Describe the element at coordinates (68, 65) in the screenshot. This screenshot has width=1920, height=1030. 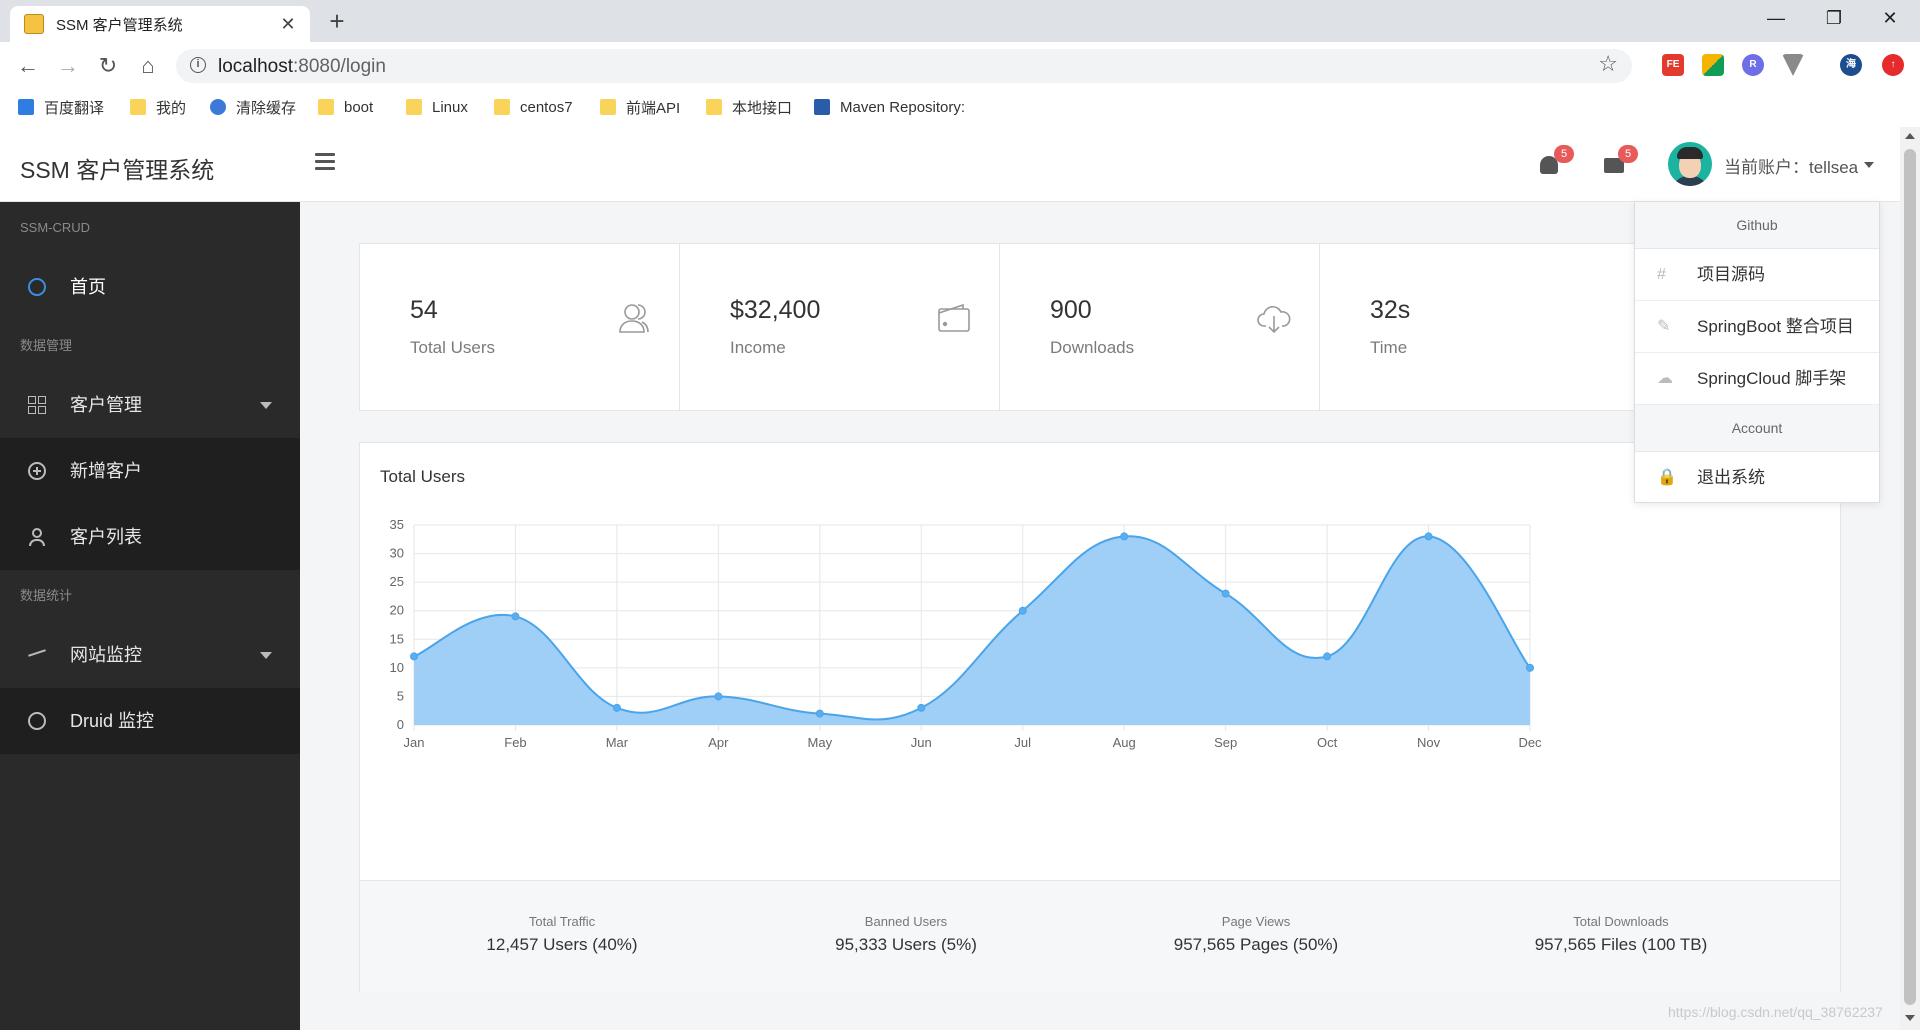
I see `forward-icon: →` at that location.